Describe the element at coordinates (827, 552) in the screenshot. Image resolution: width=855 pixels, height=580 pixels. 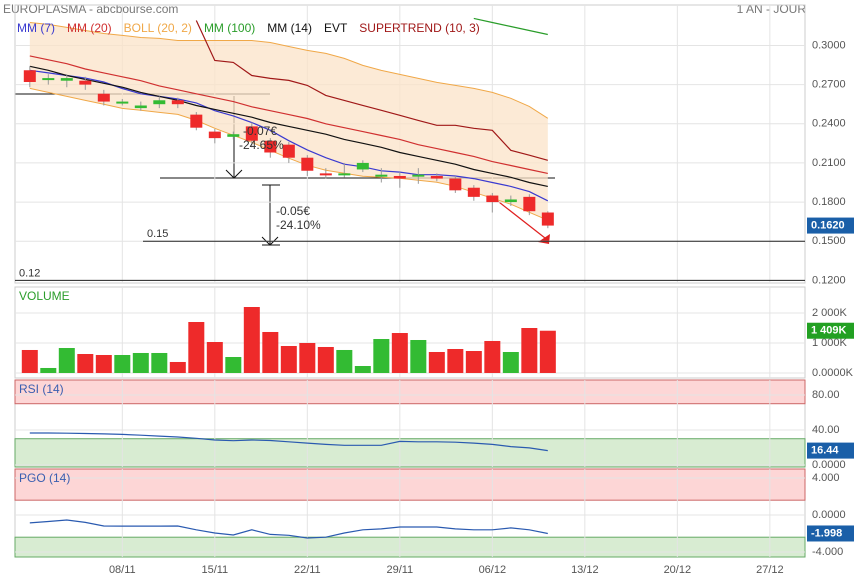
I see `y-tick-label: -4.000` at that location.